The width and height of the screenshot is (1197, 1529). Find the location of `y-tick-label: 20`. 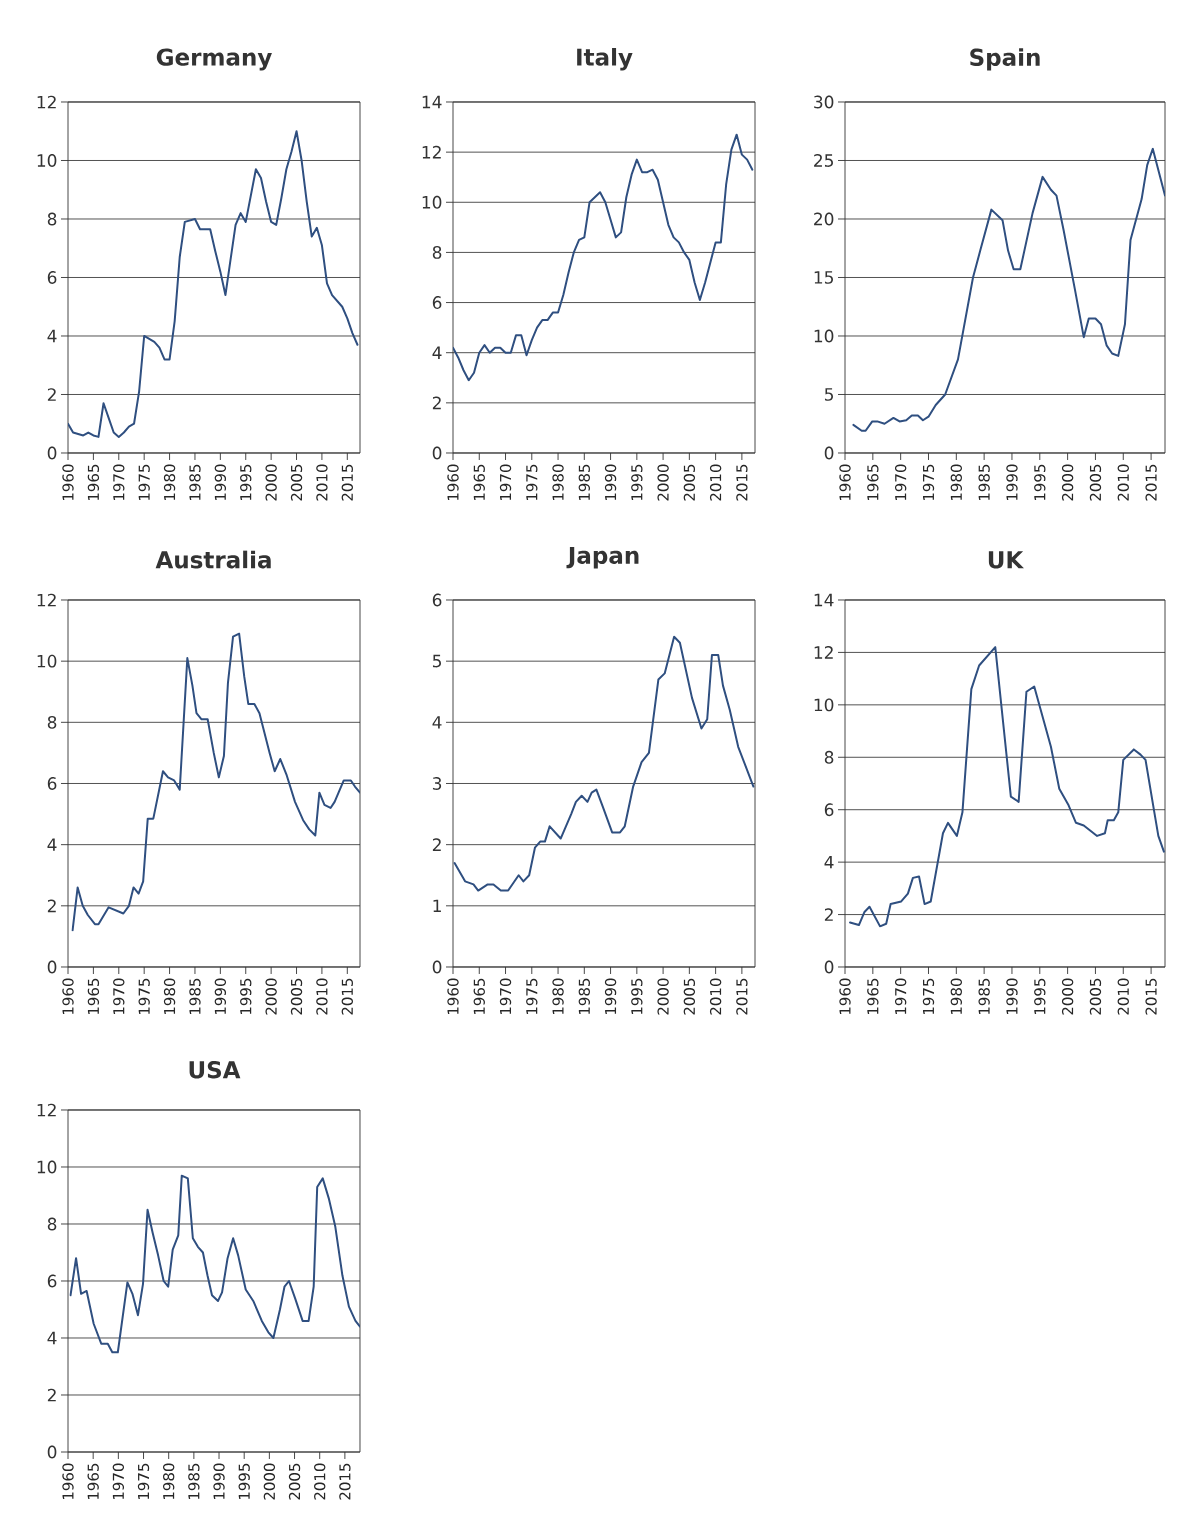

y-tick-label: 20 is located at coordinates (824, 219).